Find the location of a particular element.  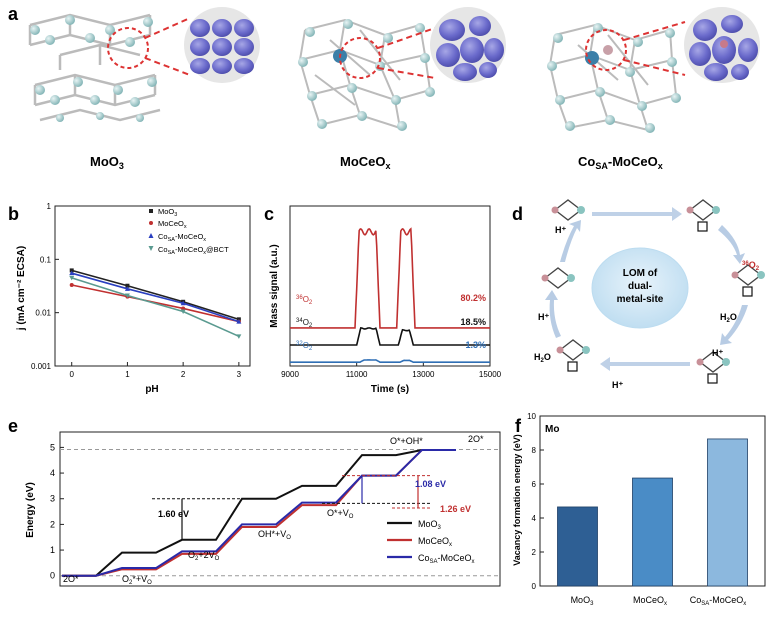

lom-atoms is located at coordinates (666, 286).